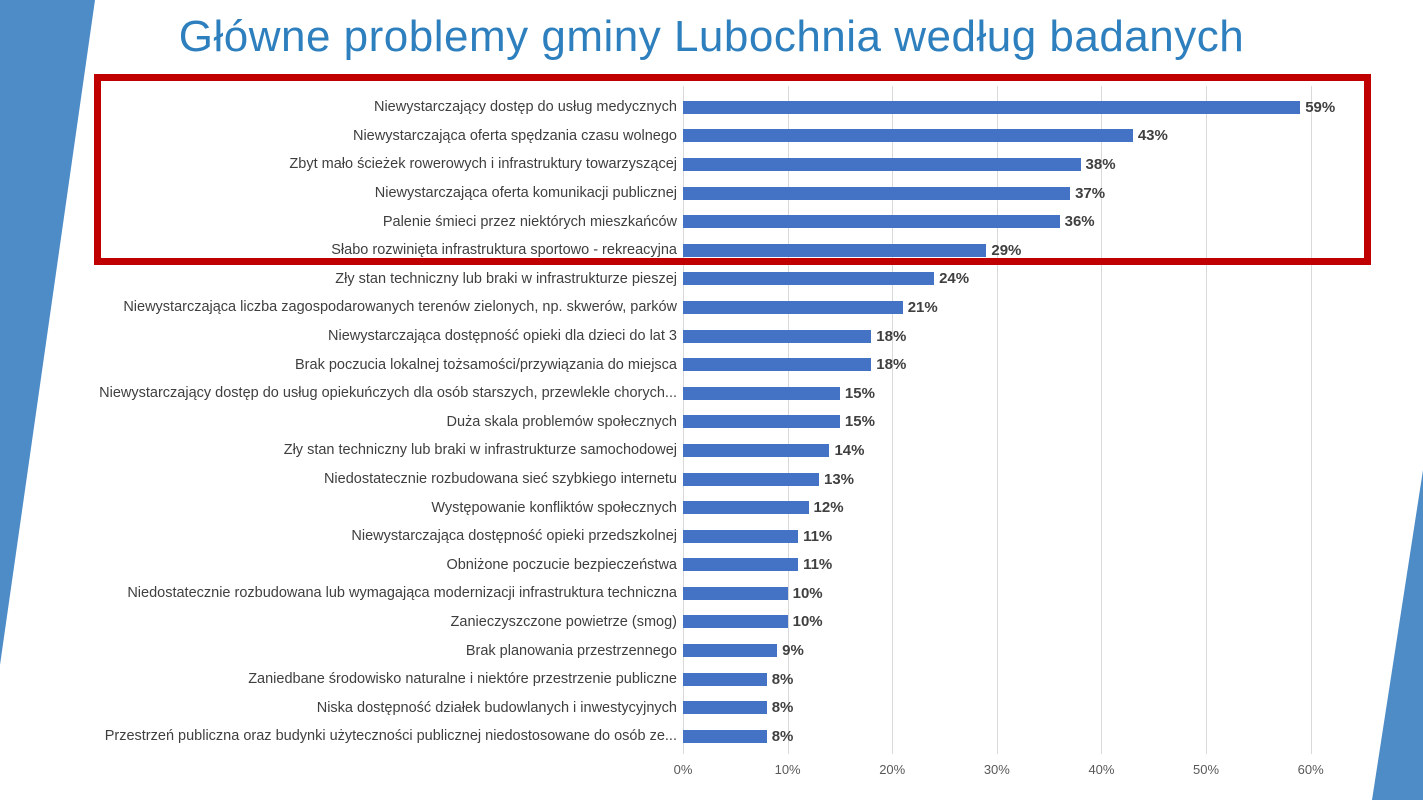 Image resolution: width=1423 pixels, height=800 pixels. What do you see at coordinates (807, 622) in the screenshot?
I see `value-label: 10%` at bounding box center [807, 622].